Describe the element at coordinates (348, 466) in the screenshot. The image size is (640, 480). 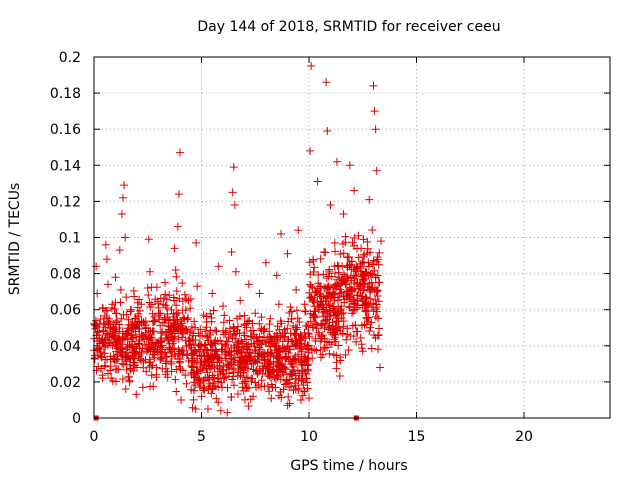
I see `x-axis-label: GPS time / hours` at that location.